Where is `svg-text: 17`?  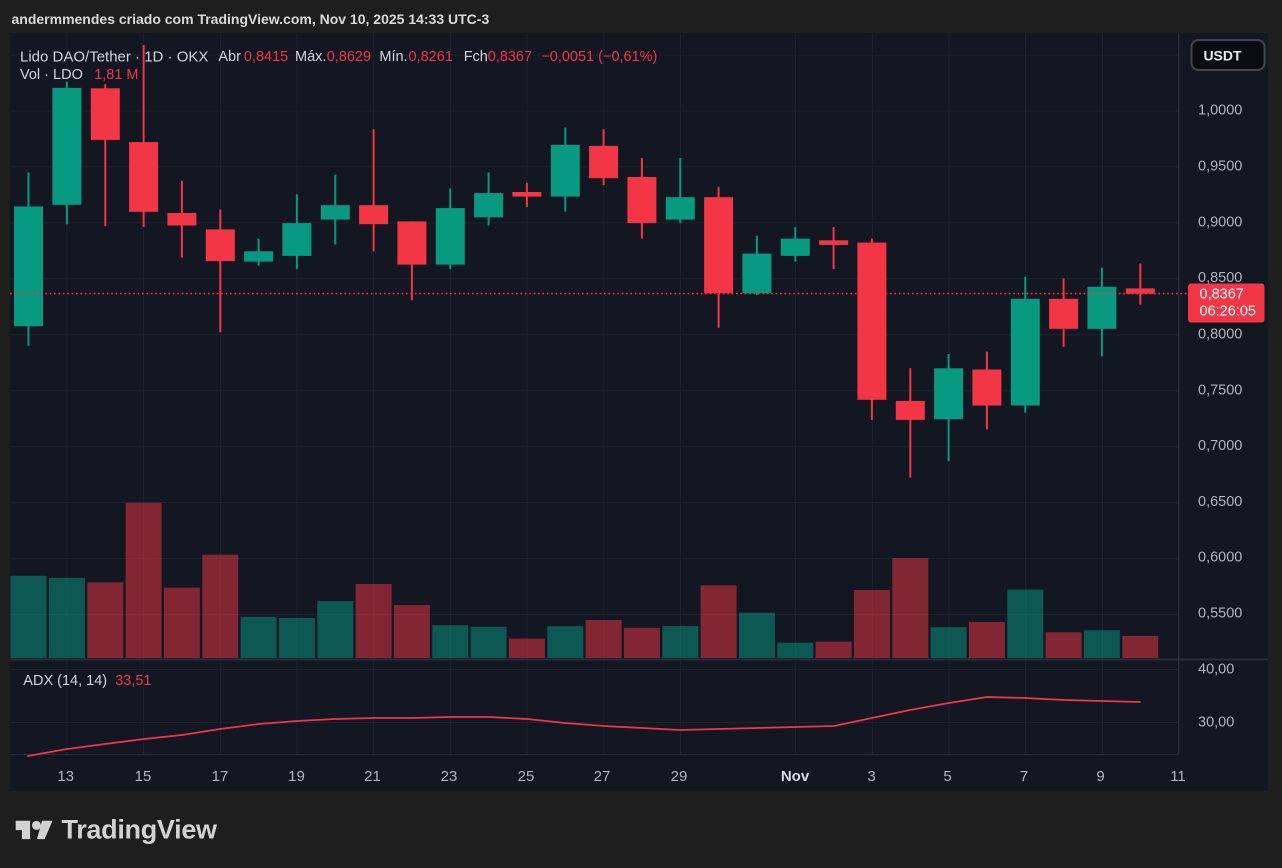
svg-text: 17 is located at coordinates (220, 776).